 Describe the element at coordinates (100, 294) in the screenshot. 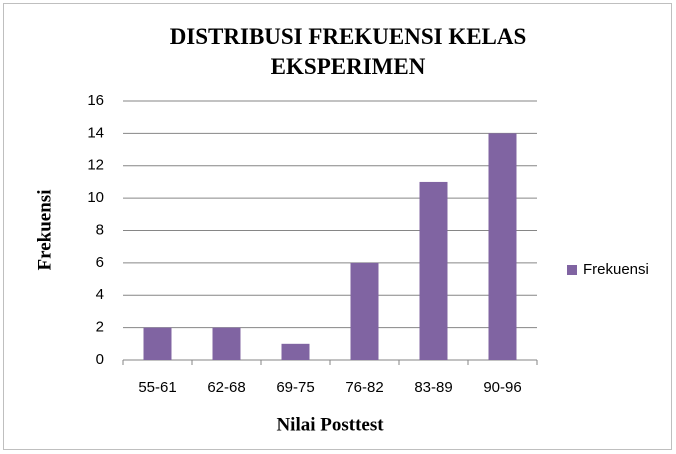

I see `y-tick-label: 4` at that location.